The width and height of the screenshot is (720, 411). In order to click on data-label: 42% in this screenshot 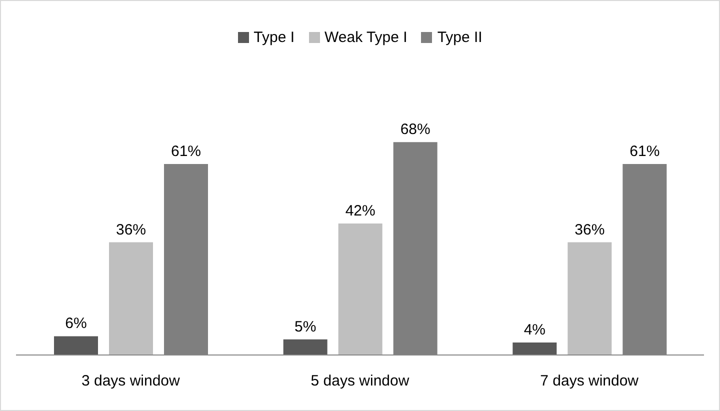, I will do `click(360, 211)`.